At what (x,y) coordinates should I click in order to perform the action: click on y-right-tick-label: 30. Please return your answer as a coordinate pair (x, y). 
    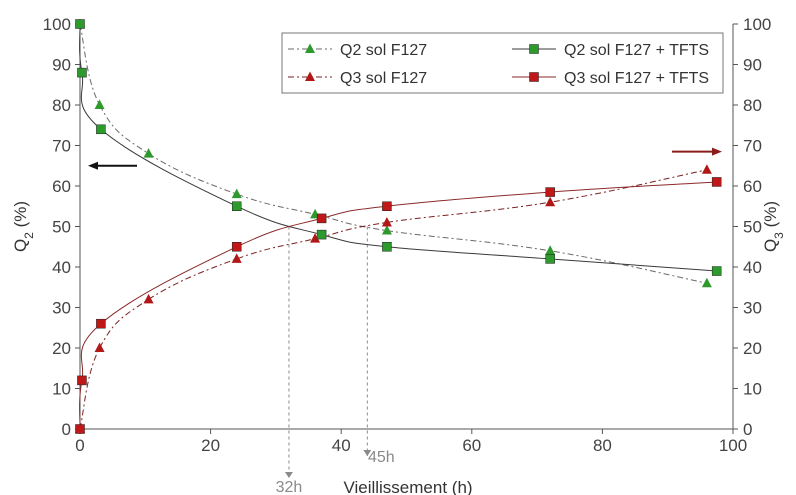
    Looking at the image, I should click on (752, 308).